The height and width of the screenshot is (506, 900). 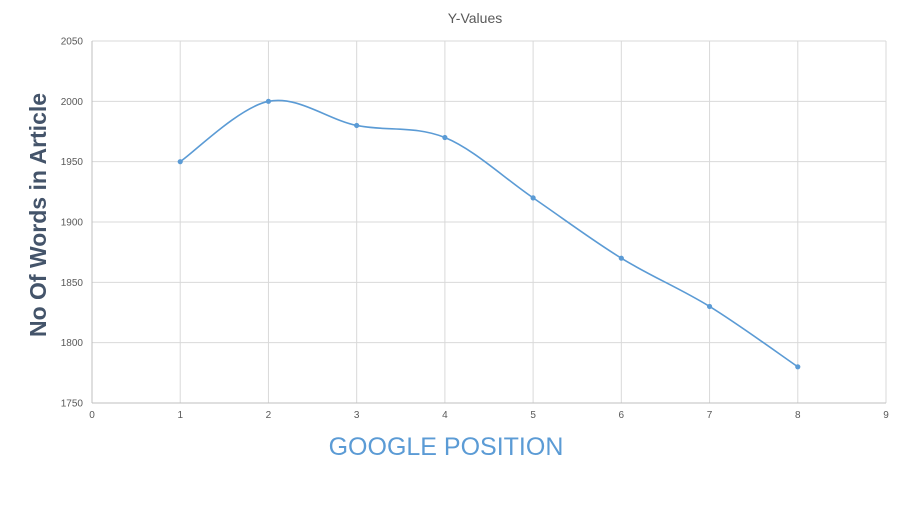 I want to click on y-tick-label: 1950, so click(x=72, y=162).